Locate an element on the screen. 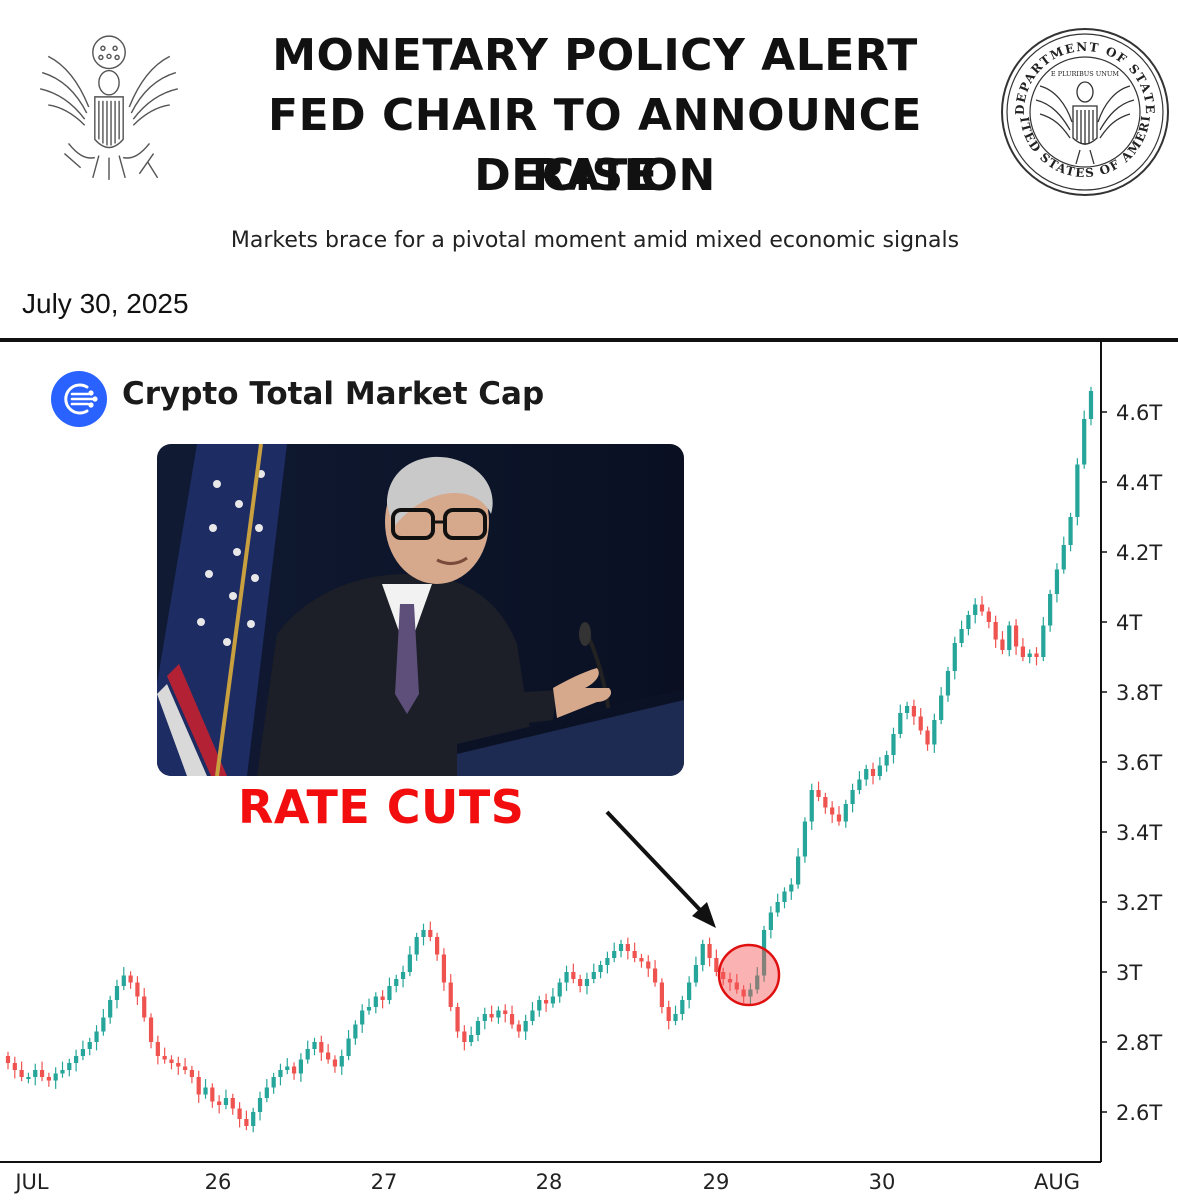 This screenshot has width=1178, height=1200. x-tick-label: AUG is located at coordinates (1057, 1182).